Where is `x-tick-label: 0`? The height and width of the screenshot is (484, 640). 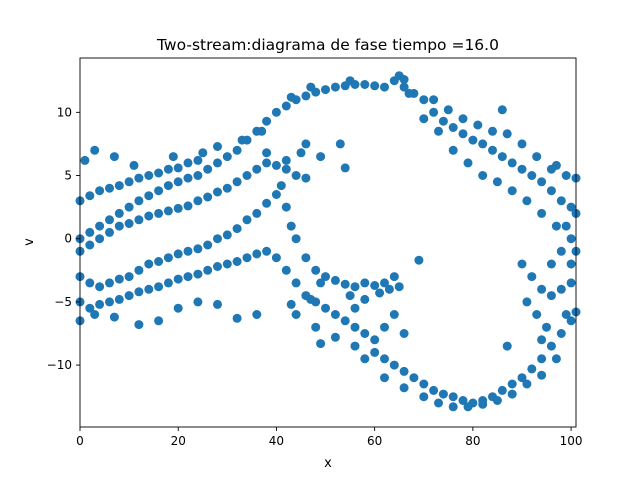
x-tick-label: 0 is located at coordinates (80, 441).